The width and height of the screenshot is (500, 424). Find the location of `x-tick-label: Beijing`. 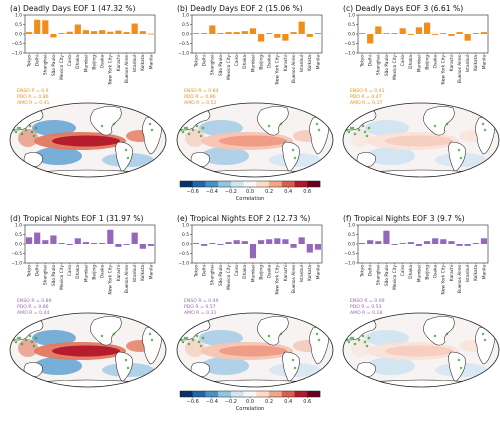

x-tick-label: Beijing is located at coordinates (94, 62).